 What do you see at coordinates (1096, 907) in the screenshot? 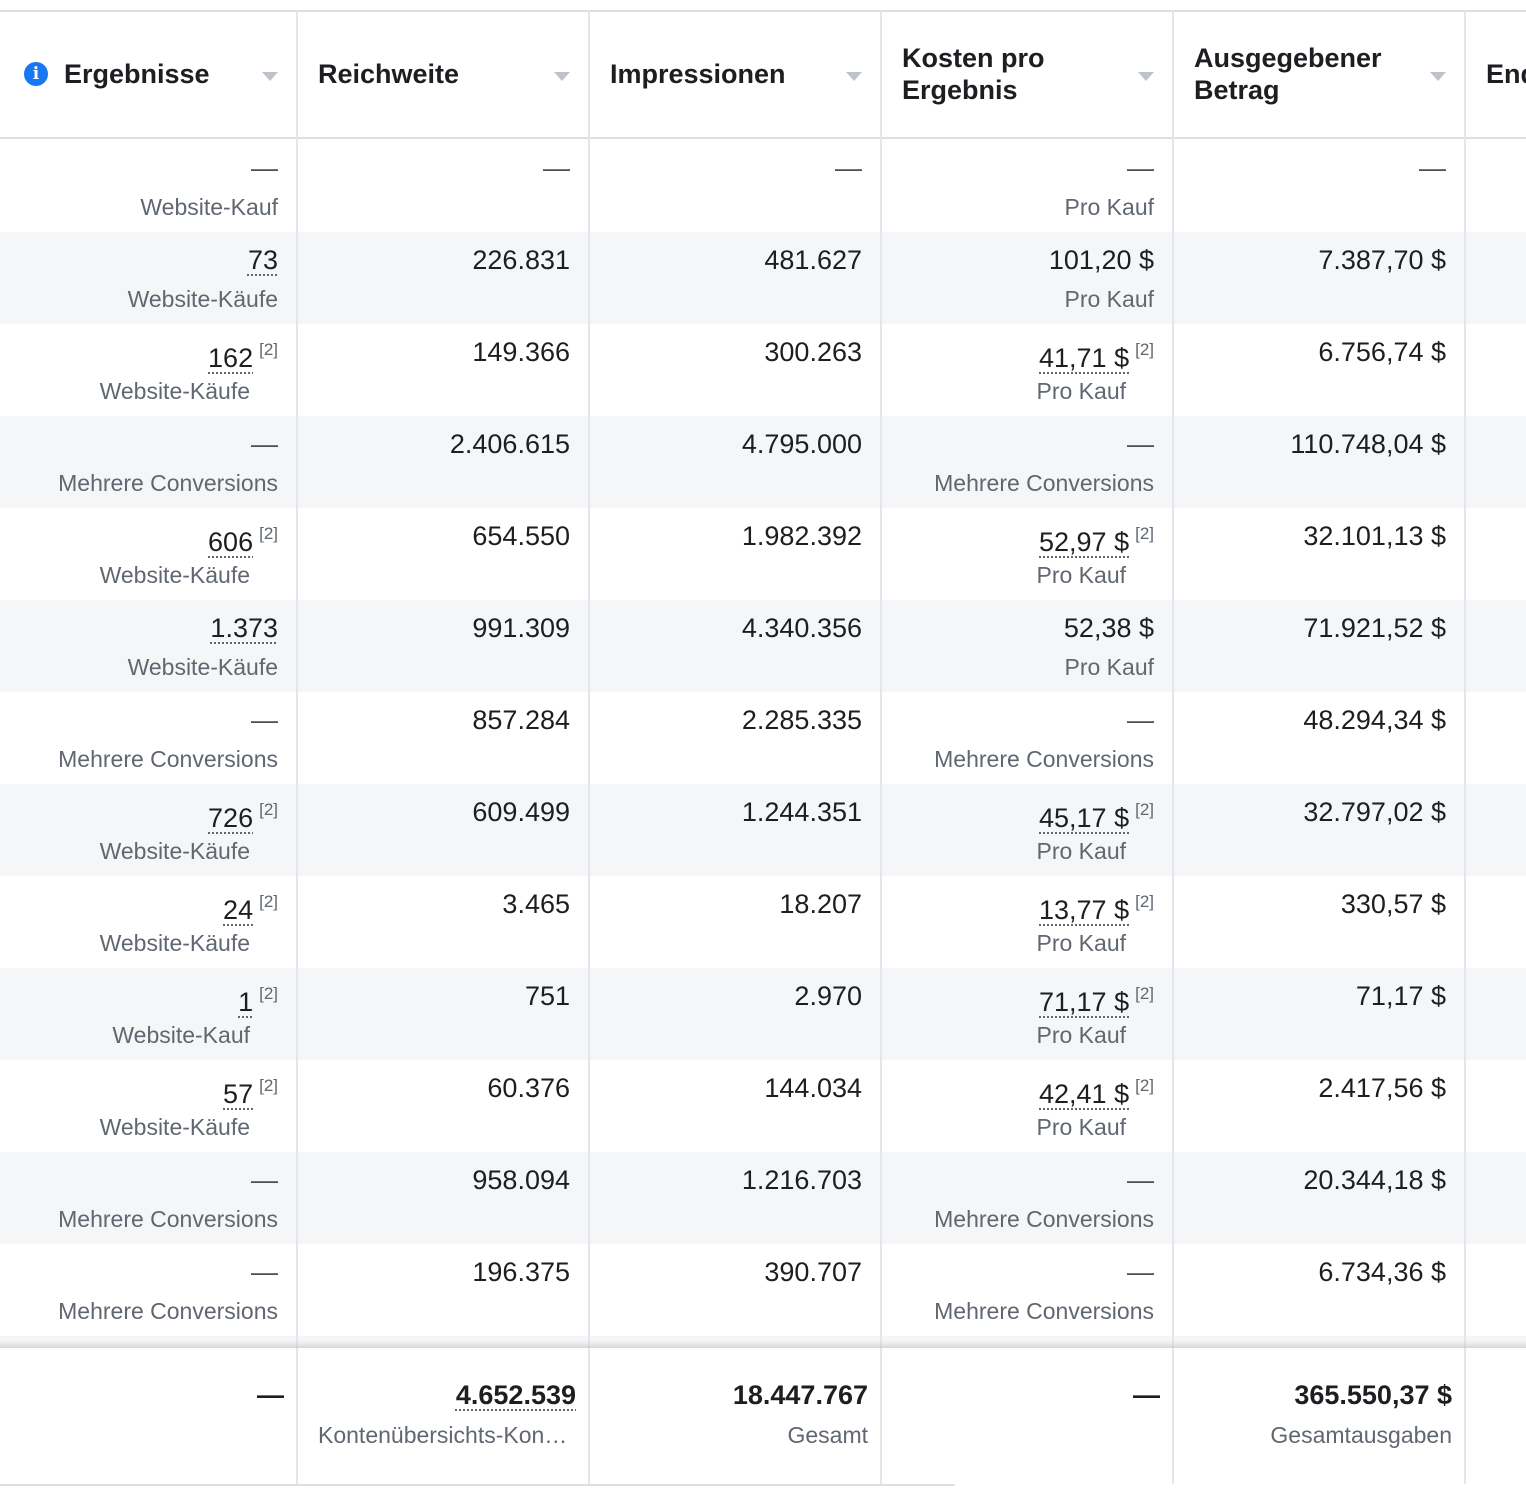
I see `kosten-value: 13,77 $ [2]` at bounding box center [1096, 907].